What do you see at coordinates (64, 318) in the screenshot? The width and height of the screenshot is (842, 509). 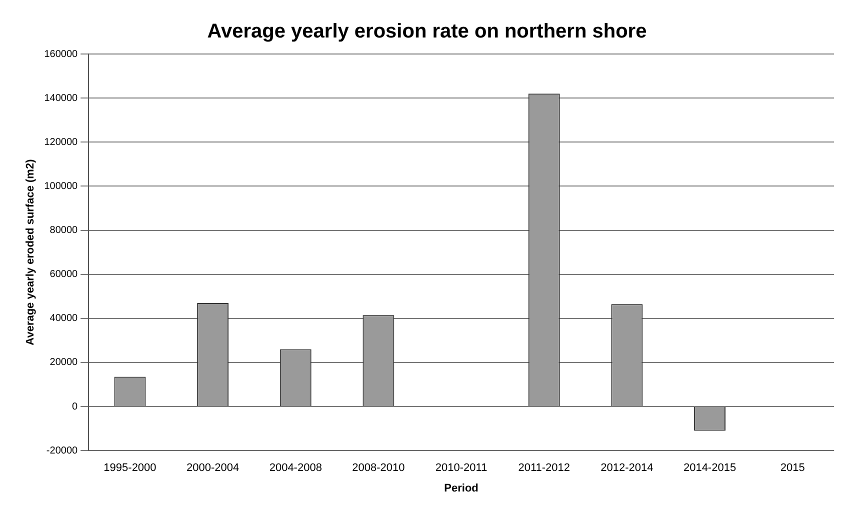 I see `y-tick-label: 40000` at bounding box center [64, 318].